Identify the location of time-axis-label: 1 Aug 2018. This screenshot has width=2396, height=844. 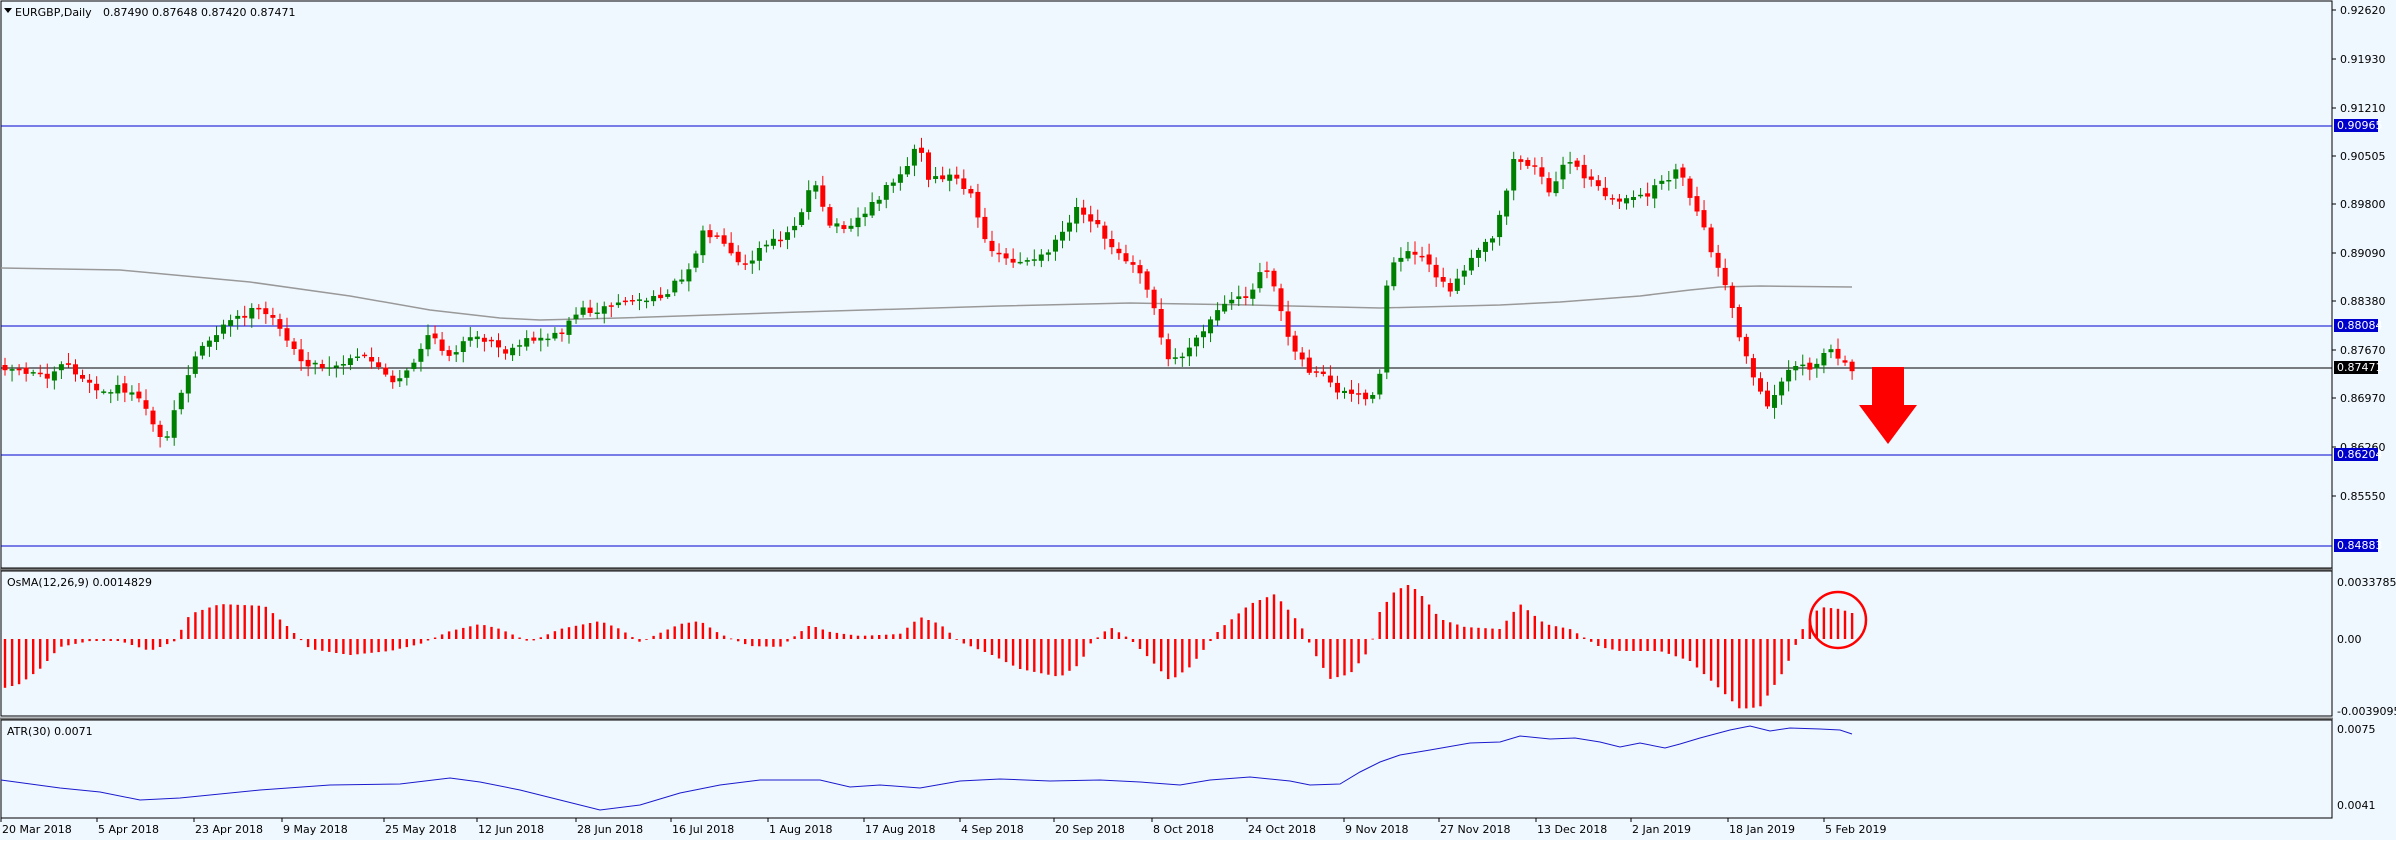
(800, 829).